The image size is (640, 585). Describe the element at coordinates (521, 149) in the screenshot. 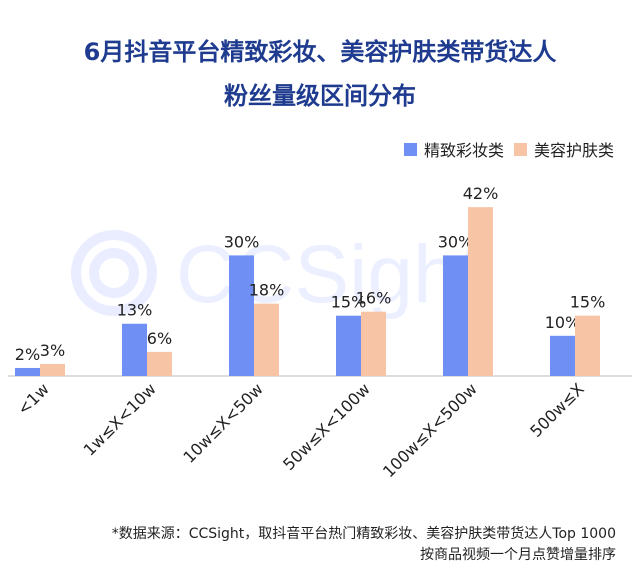

I see `legend-swatch-series2` at that location.